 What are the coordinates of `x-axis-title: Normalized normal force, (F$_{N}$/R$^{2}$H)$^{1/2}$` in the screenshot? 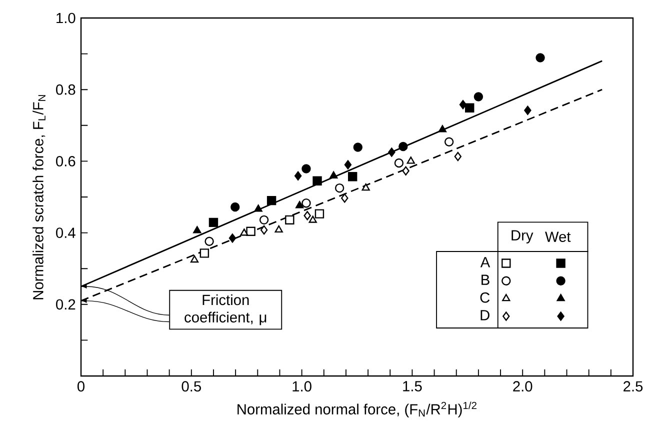 It's located at (357, 410).